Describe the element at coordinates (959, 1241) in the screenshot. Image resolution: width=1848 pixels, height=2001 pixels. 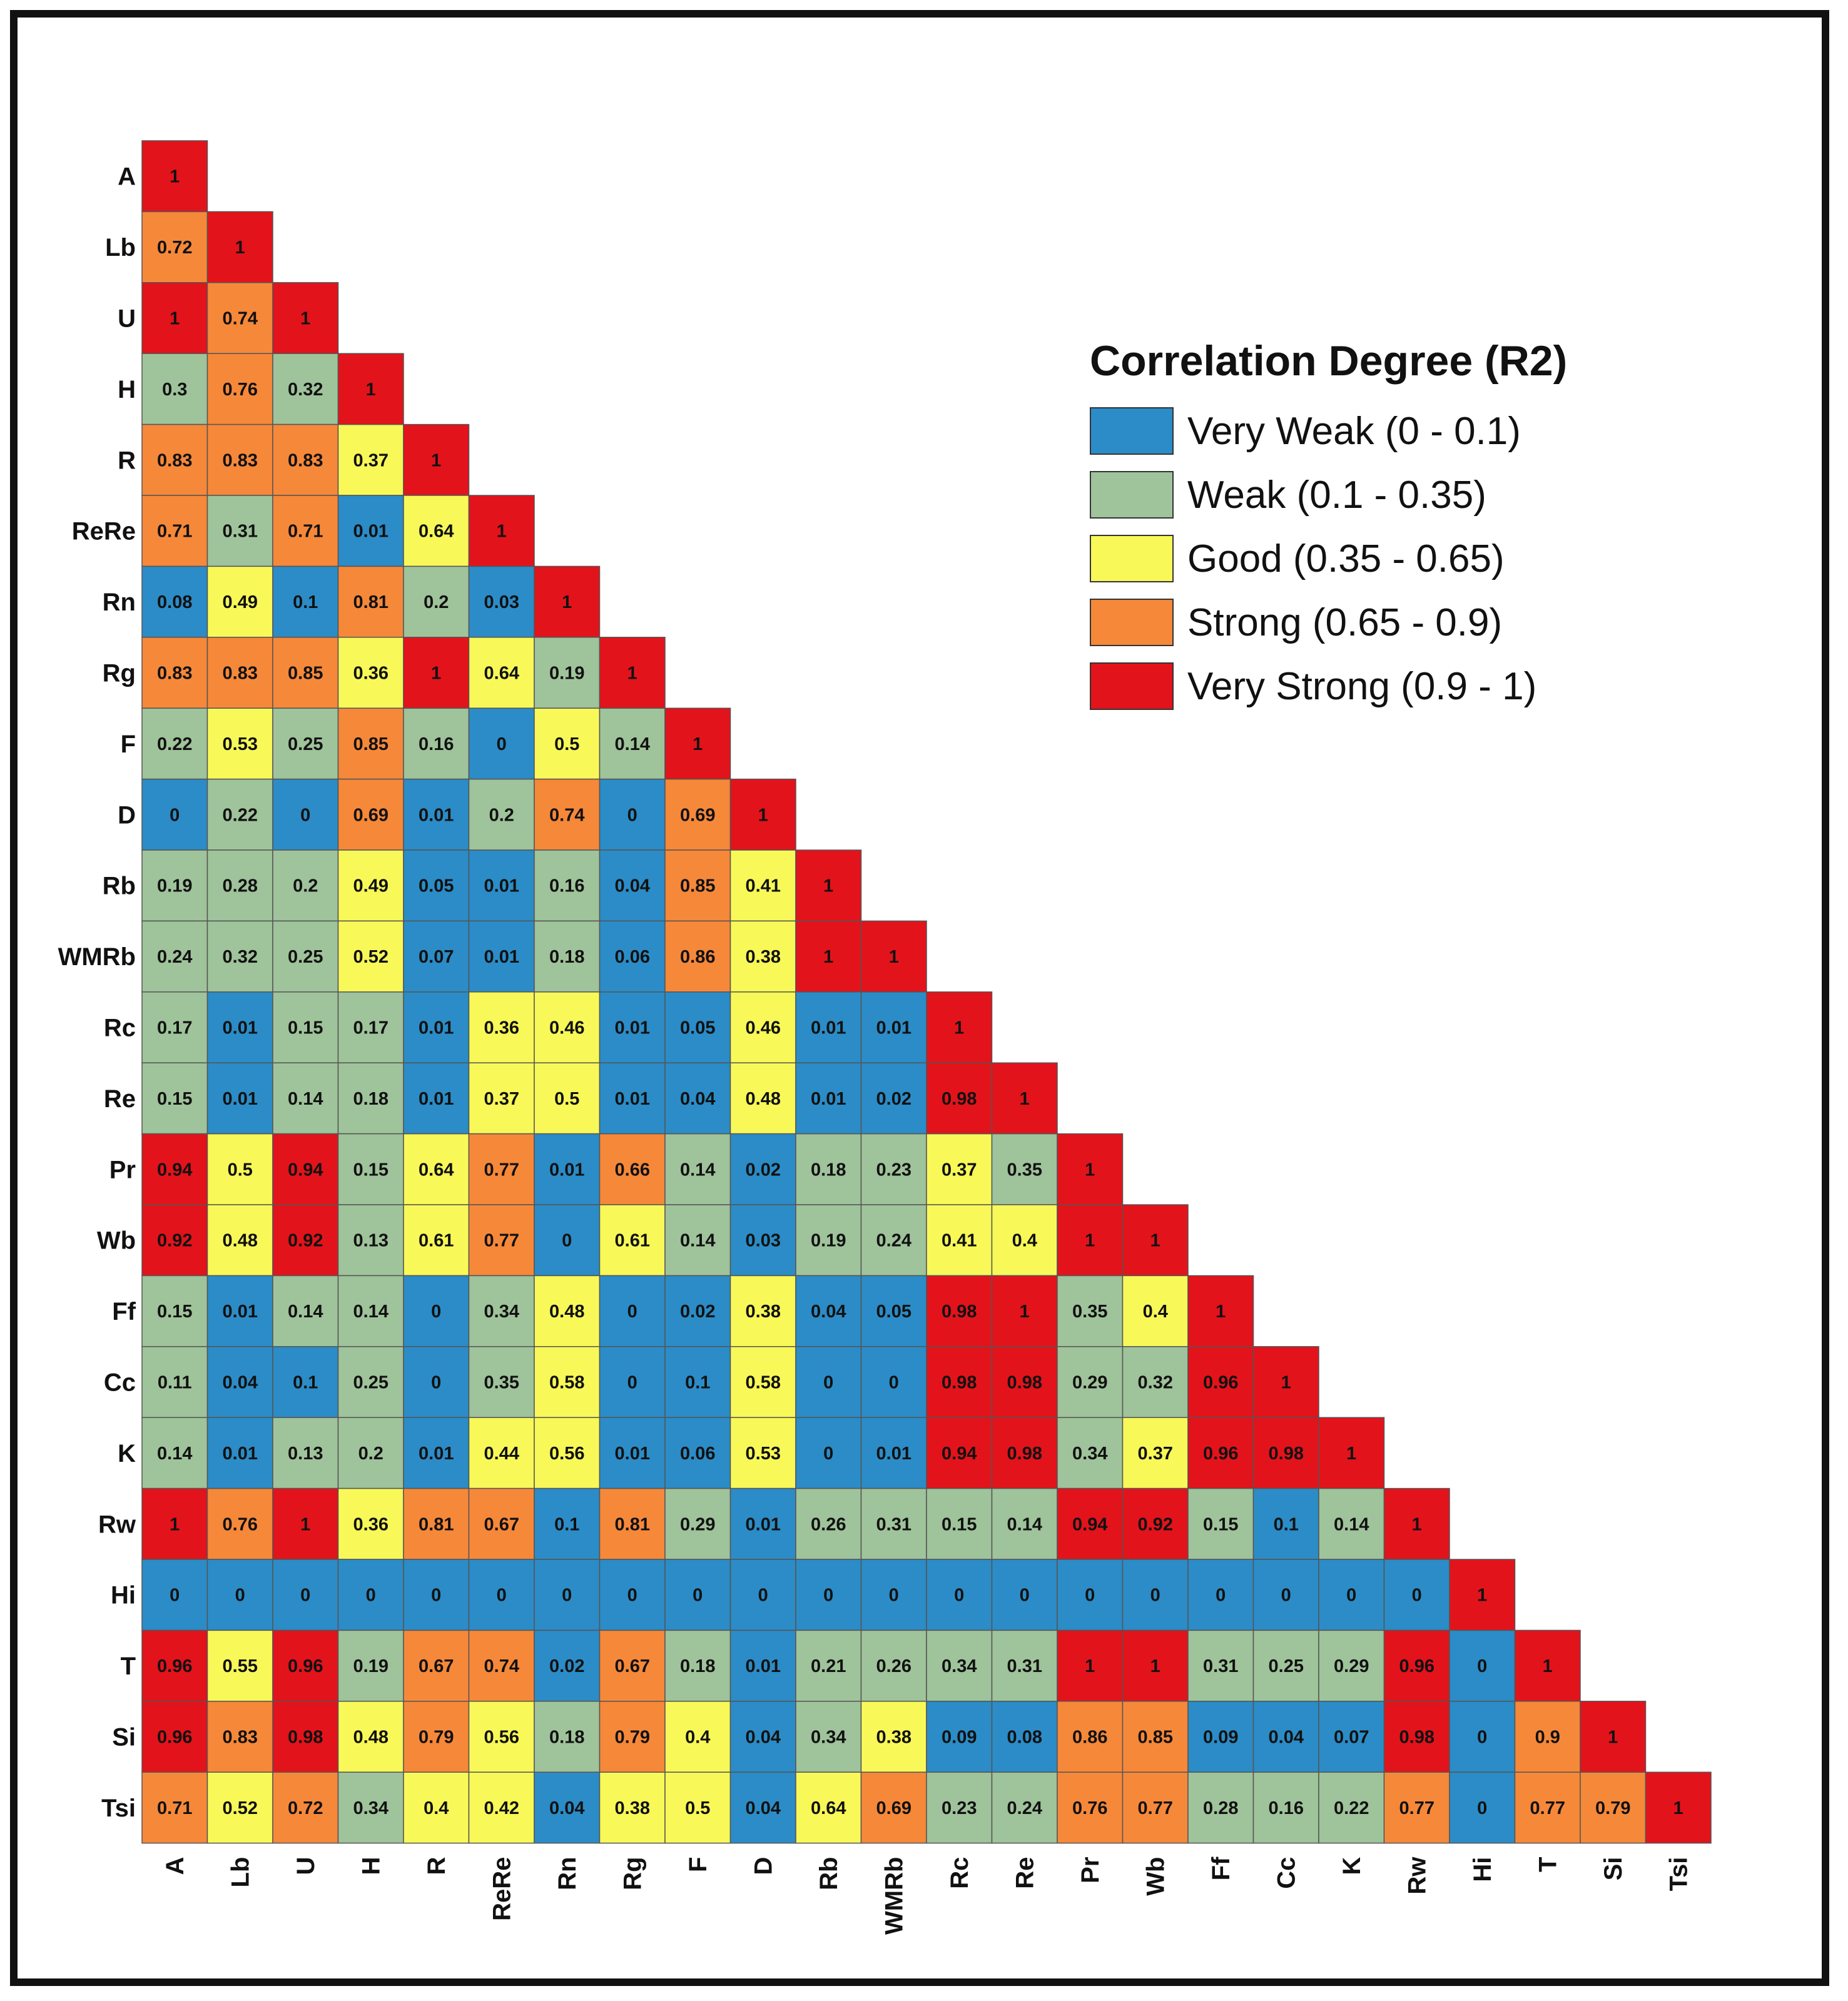
I see `cell-value-label: 0.41` at that location.